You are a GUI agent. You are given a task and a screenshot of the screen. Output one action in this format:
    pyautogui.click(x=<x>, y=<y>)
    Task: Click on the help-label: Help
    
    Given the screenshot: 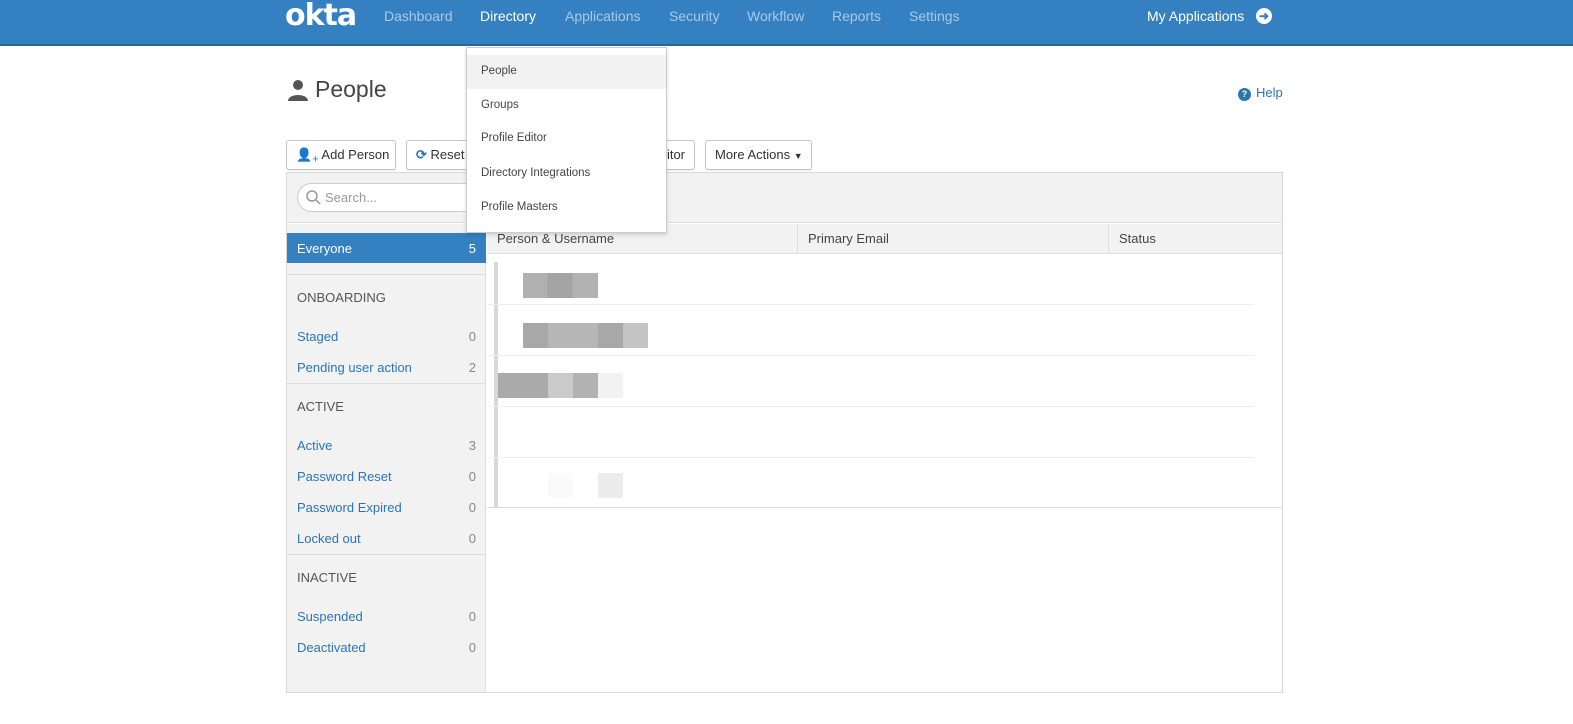 What is the action you would take?
    pyautogui.click(x=1269, y=92)
    